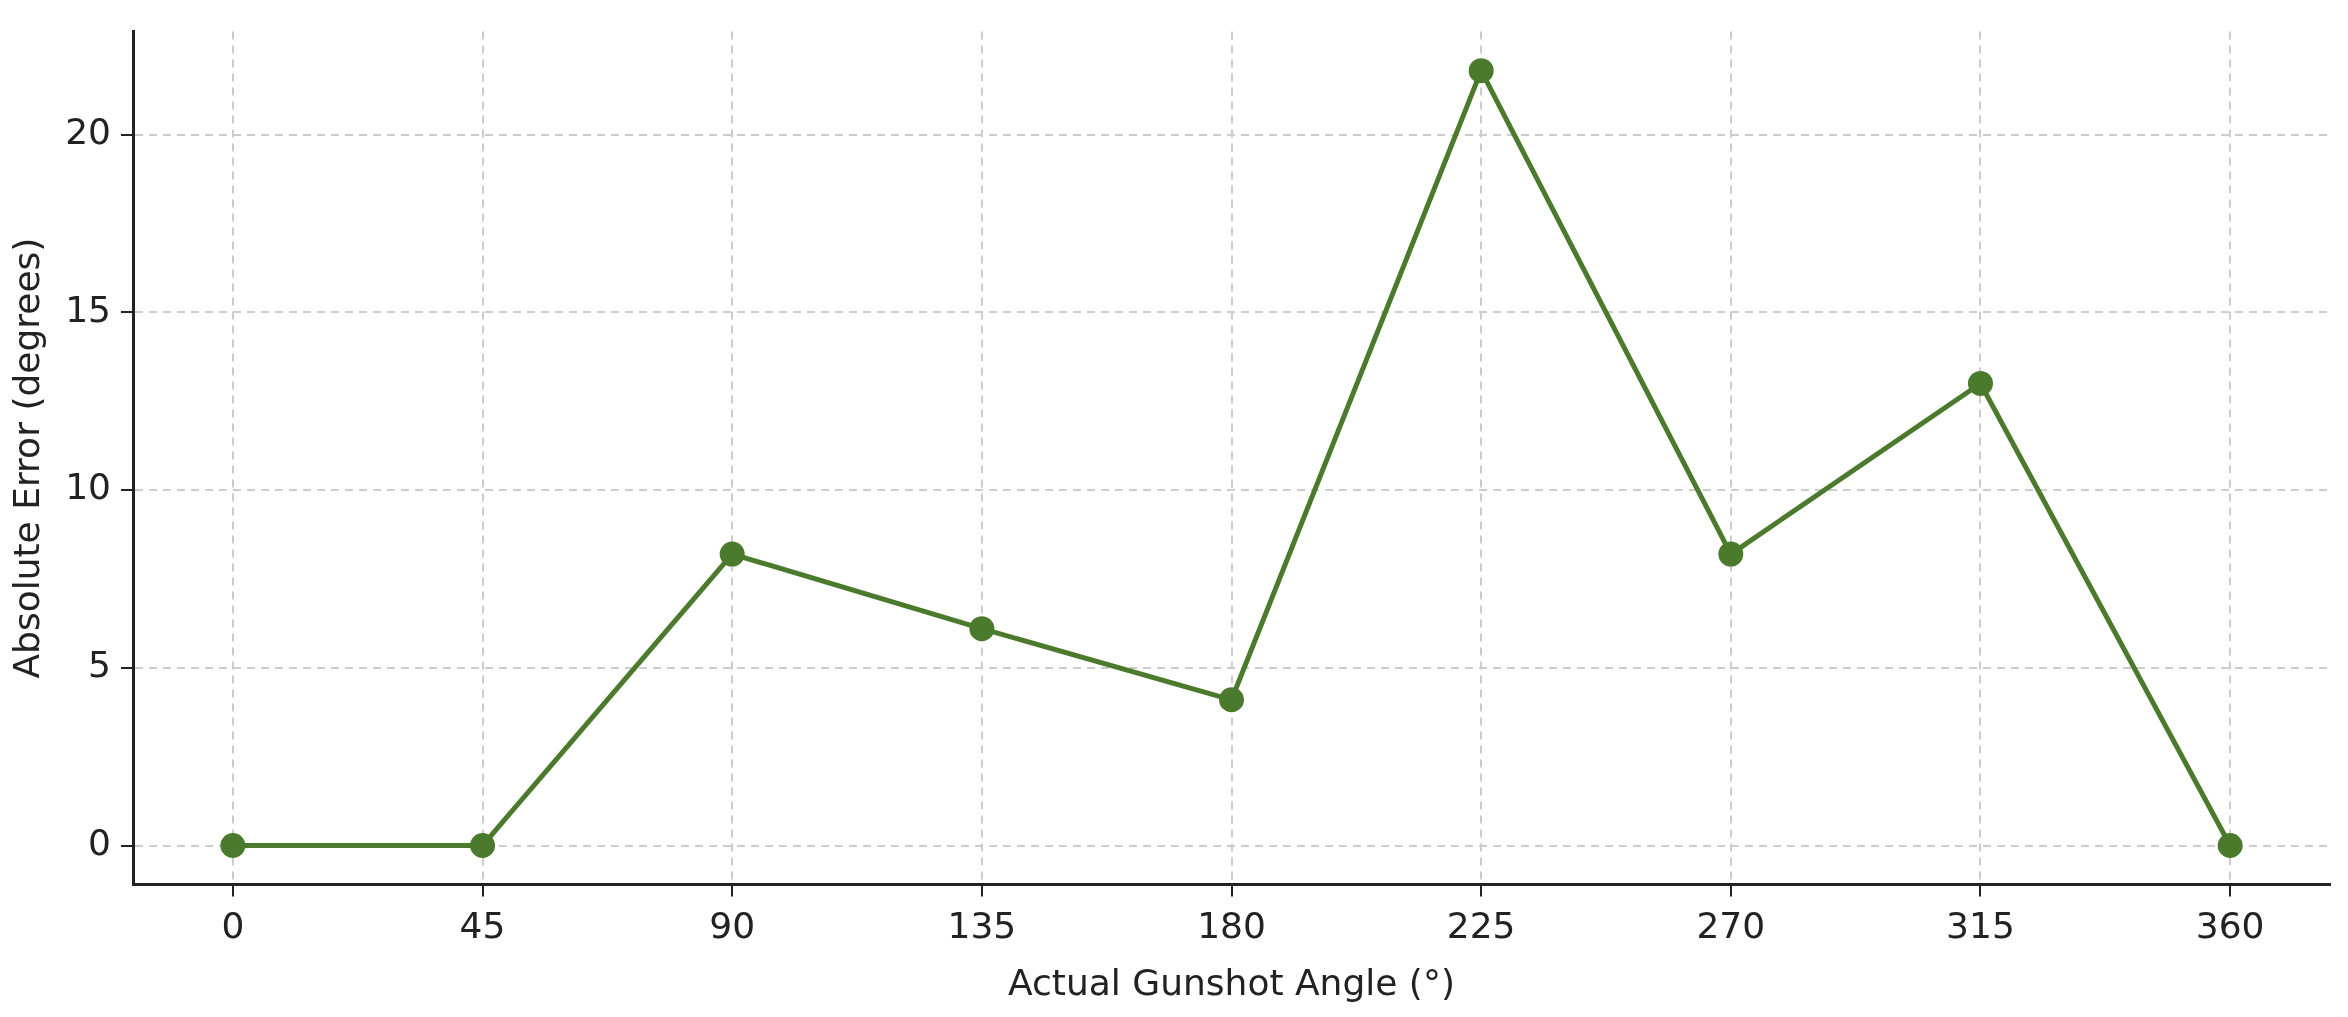 The width and height of the screenshot is (2348, 1017). I want to click on x-tick-label: 135, so click(982, 925).